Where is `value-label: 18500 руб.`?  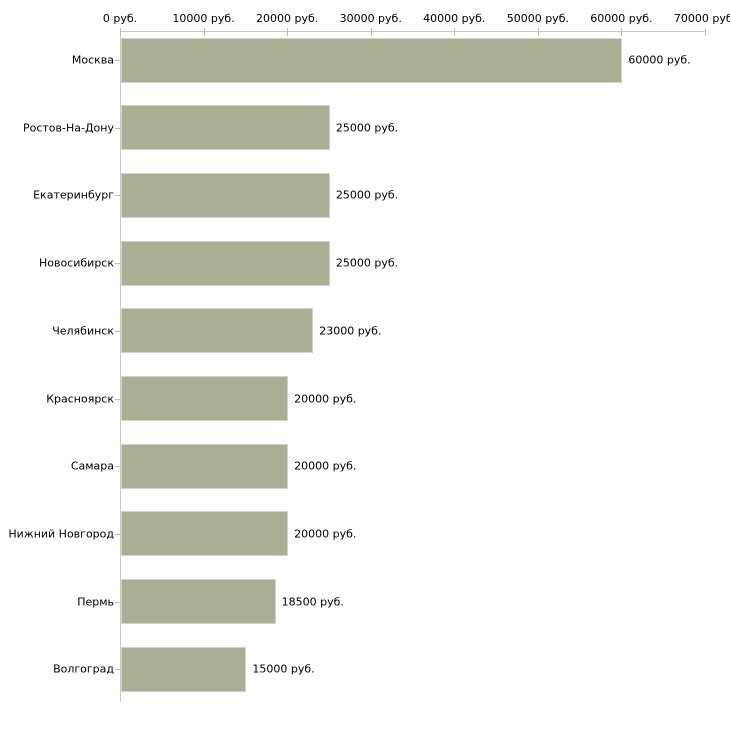 value-label: 18500 руб. is located at coordinates (312, 602).